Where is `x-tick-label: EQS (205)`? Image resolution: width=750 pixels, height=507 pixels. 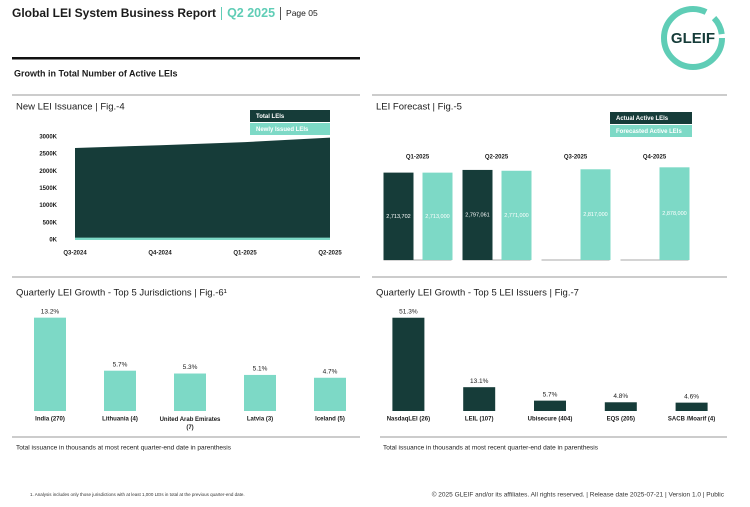
x-tick-label: EQS (205) is located at coordinates (621, 420).